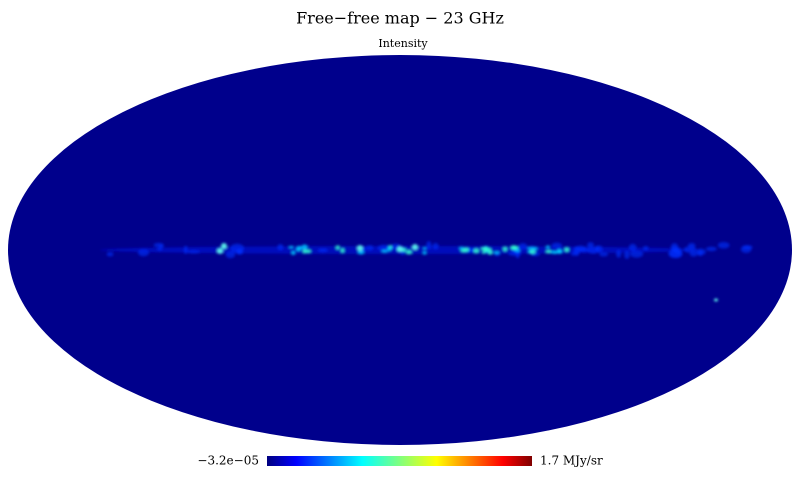 The height and width of the screenshot is (500, 800). Describe the element at coordinates (403, 43) in the screenshot. I see `map-subtitle: Intensity` at that location.